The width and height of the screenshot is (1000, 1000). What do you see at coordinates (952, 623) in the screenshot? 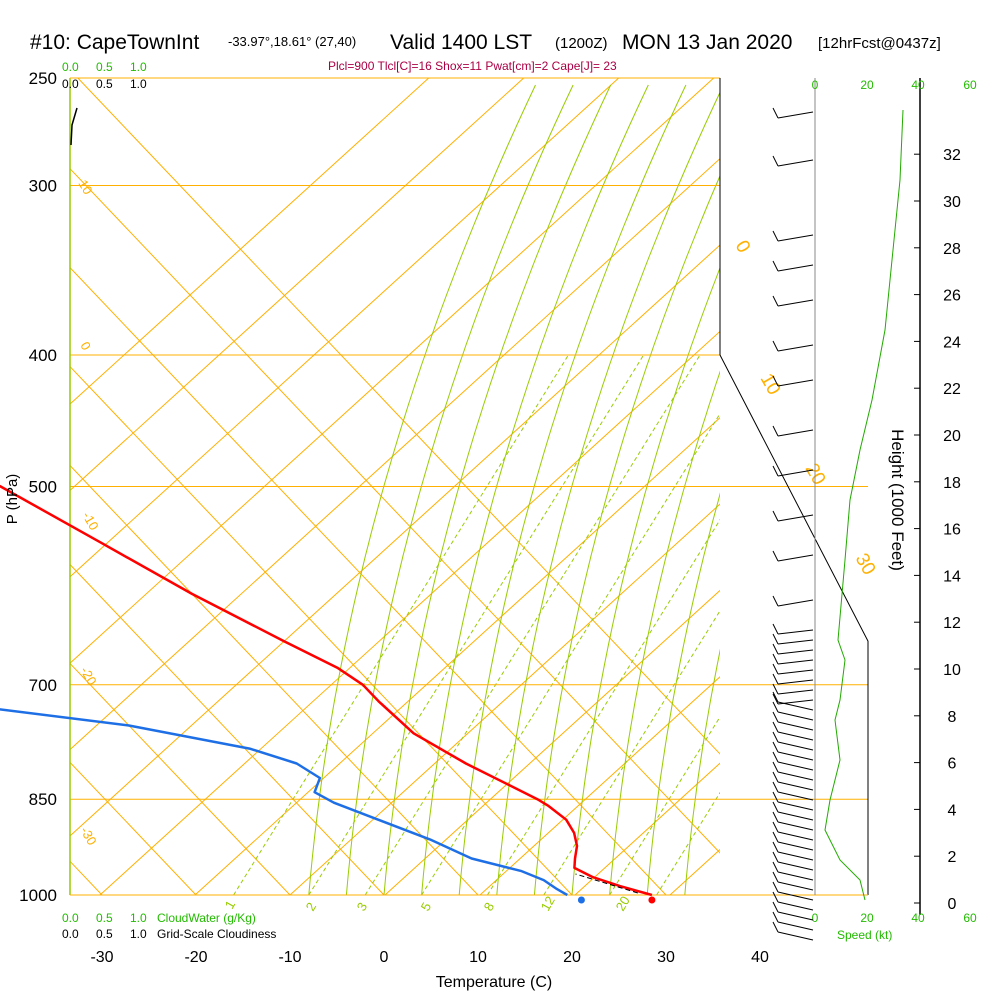
I see `height-tick-label: 12` at bounding box center [952, 623].